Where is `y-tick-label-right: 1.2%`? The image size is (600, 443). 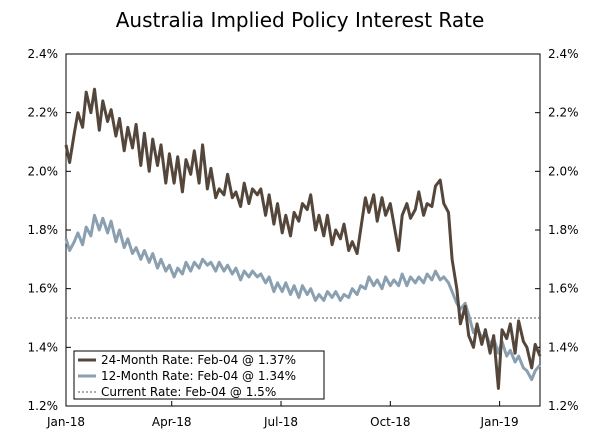
y-tick-label-right: 1.2% is located at coordinates (563, 406).